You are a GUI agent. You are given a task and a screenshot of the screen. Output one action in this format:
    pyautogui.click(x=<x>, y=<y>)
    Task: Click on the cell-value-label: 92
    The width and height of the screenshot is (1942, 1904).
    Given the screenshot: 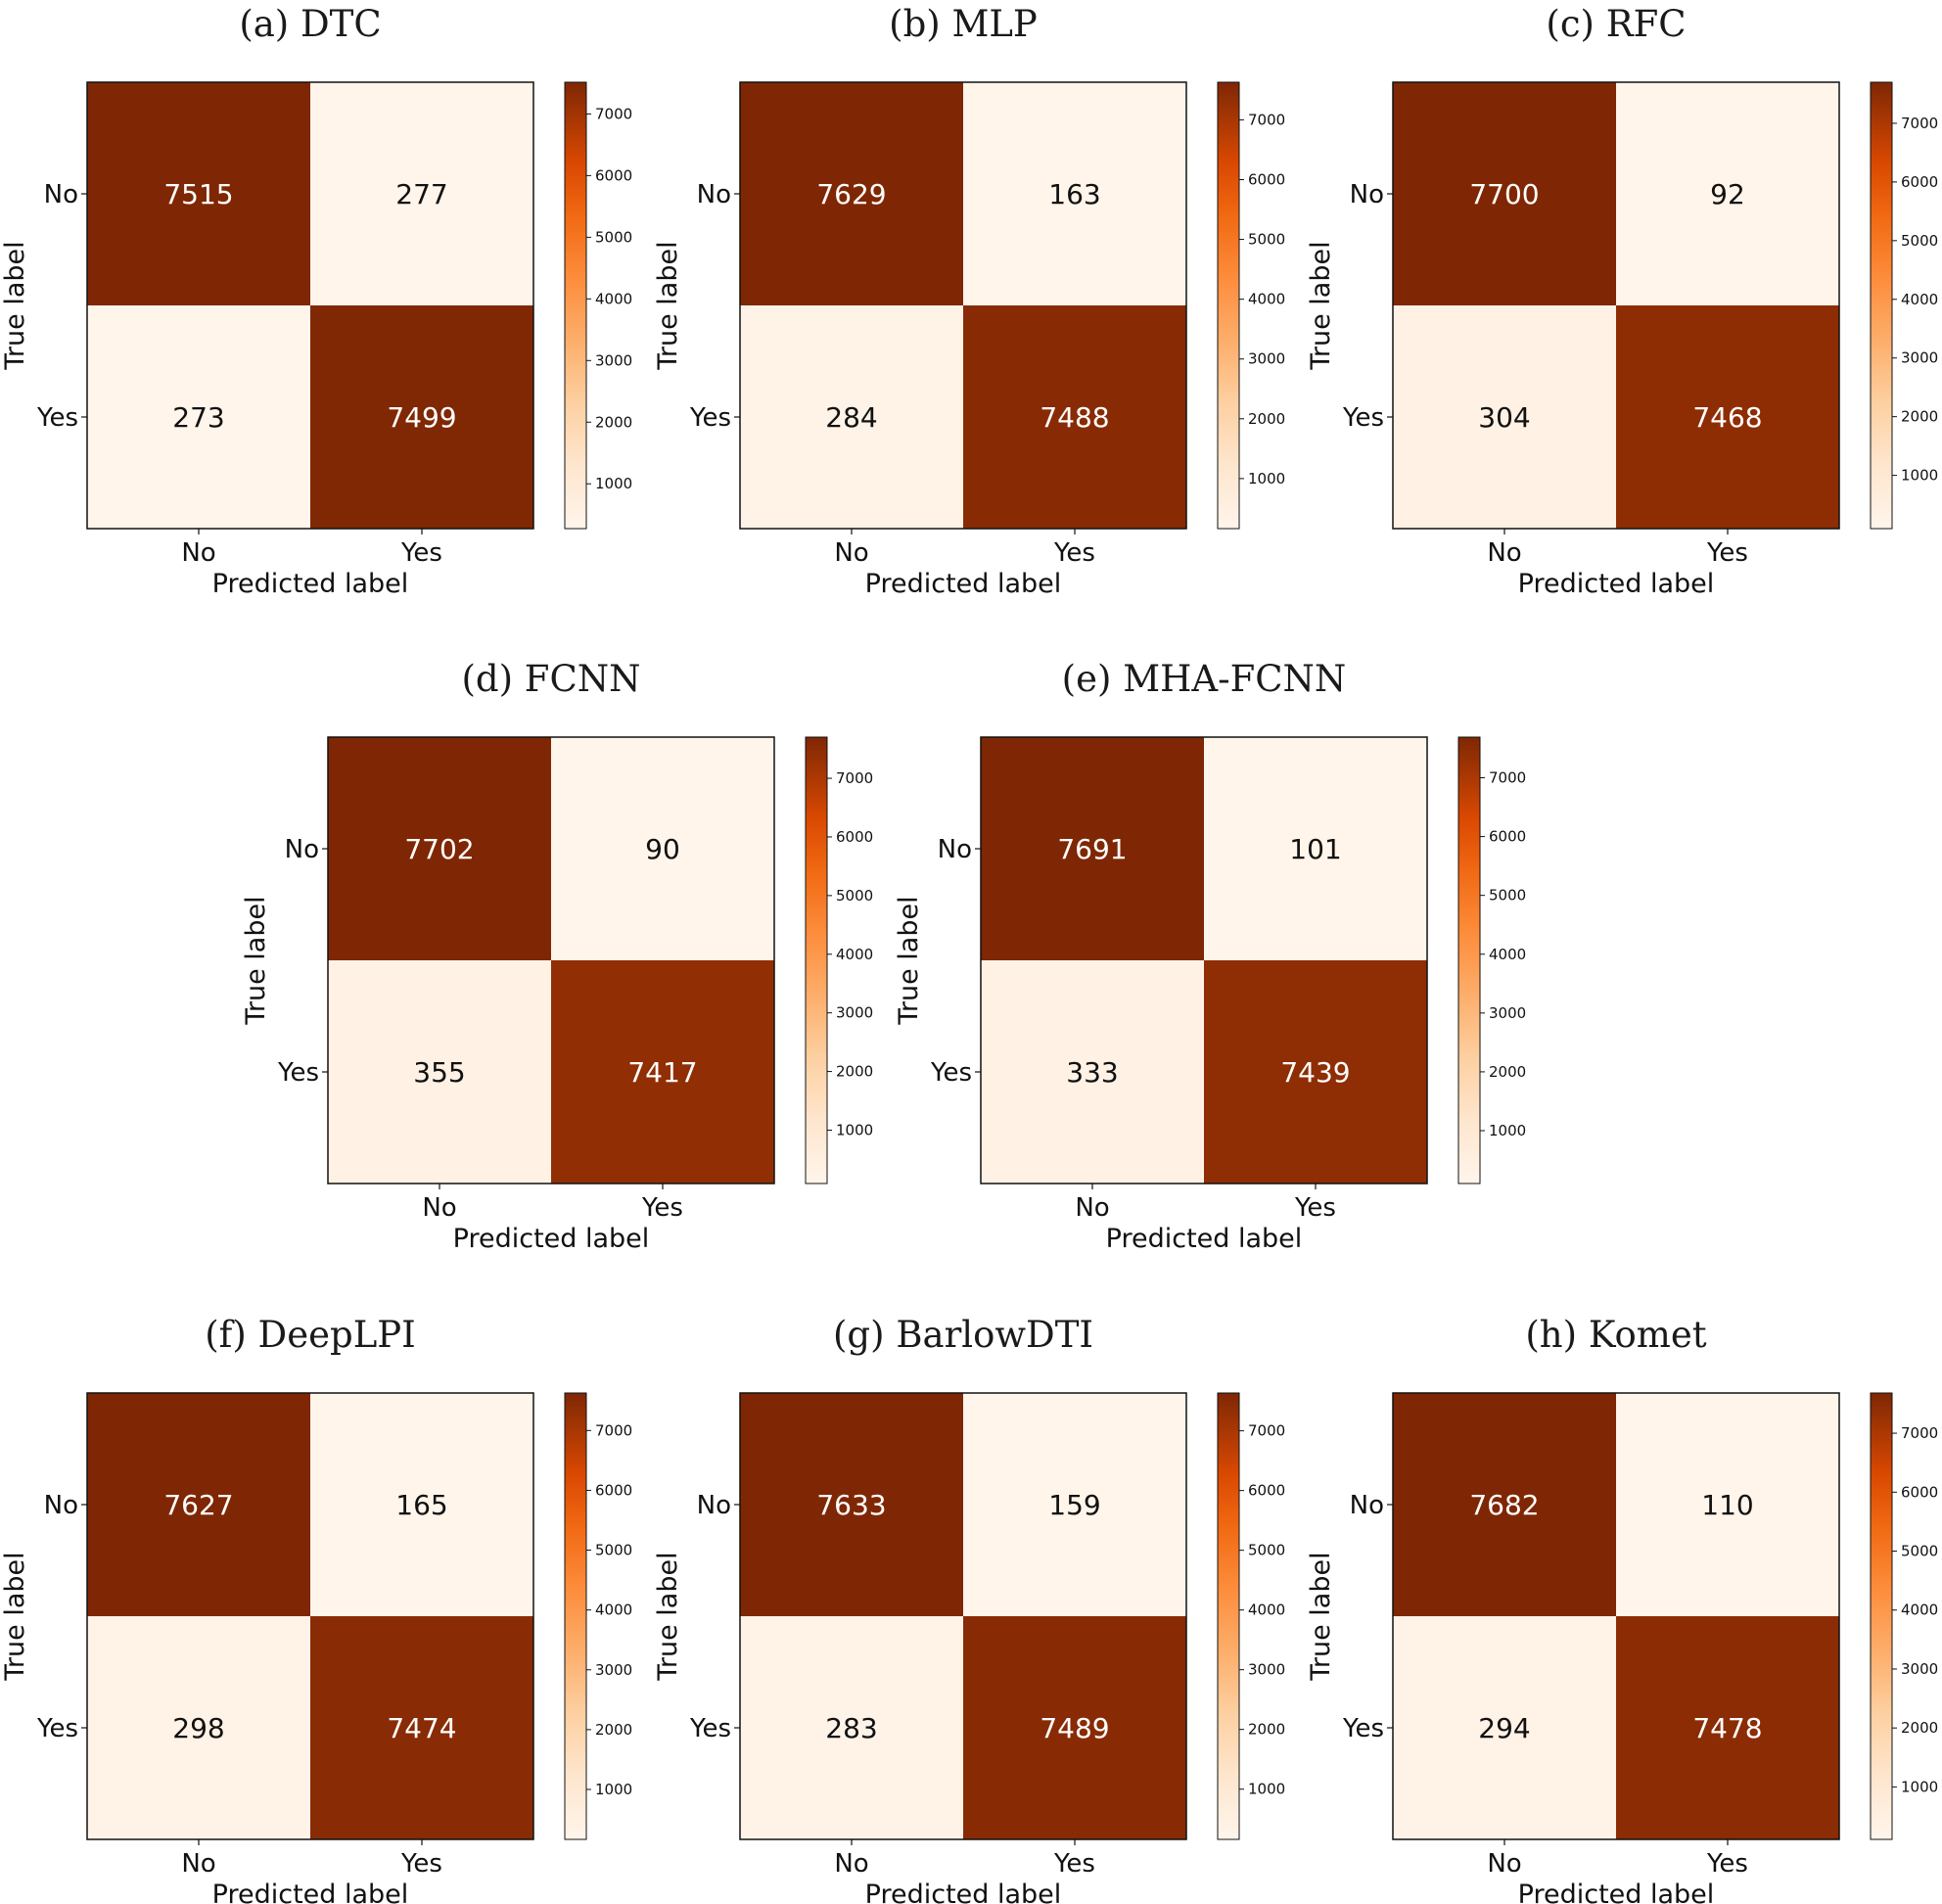 What is the action you would take?
    pyautogui.click(x=1727, y=194)
    